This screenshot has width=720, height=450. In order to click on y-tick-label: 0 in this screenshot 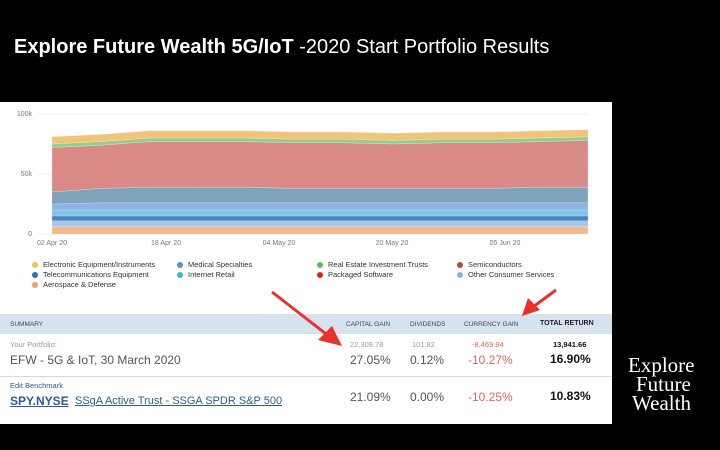, I will do `click(30, 234)`.